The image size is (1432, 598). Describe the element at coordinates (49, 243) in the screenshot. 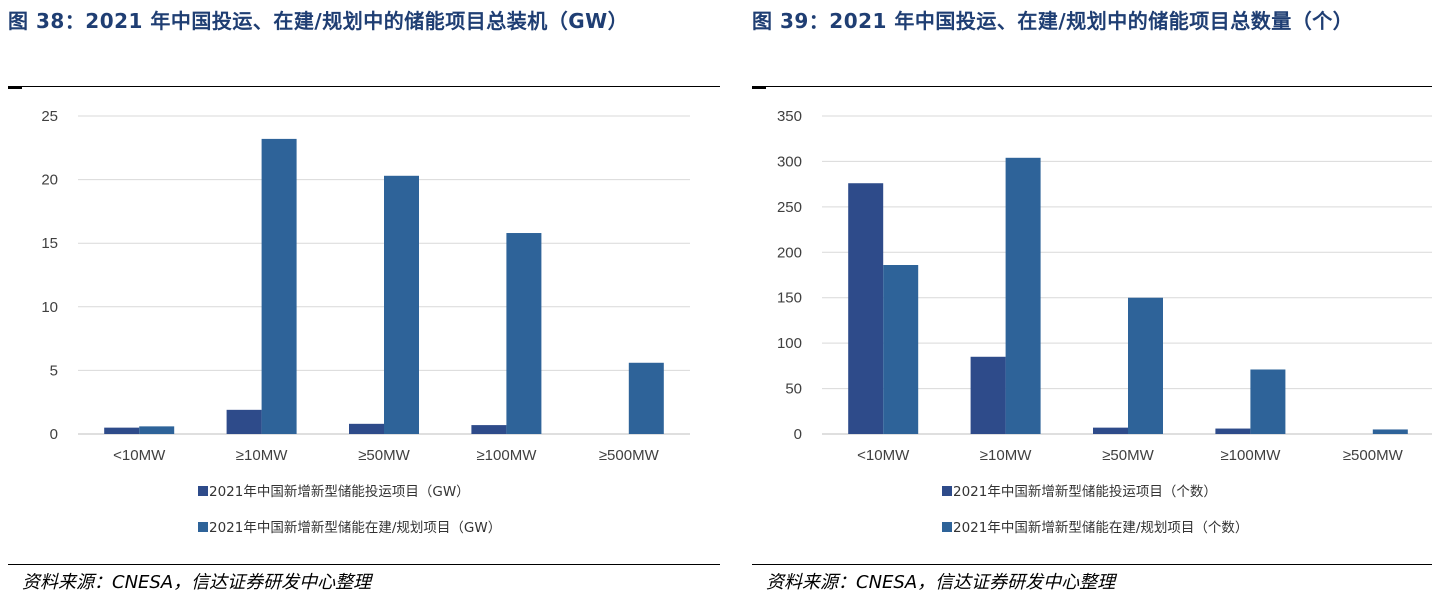

I see `y-tick-label: 15` at that location.